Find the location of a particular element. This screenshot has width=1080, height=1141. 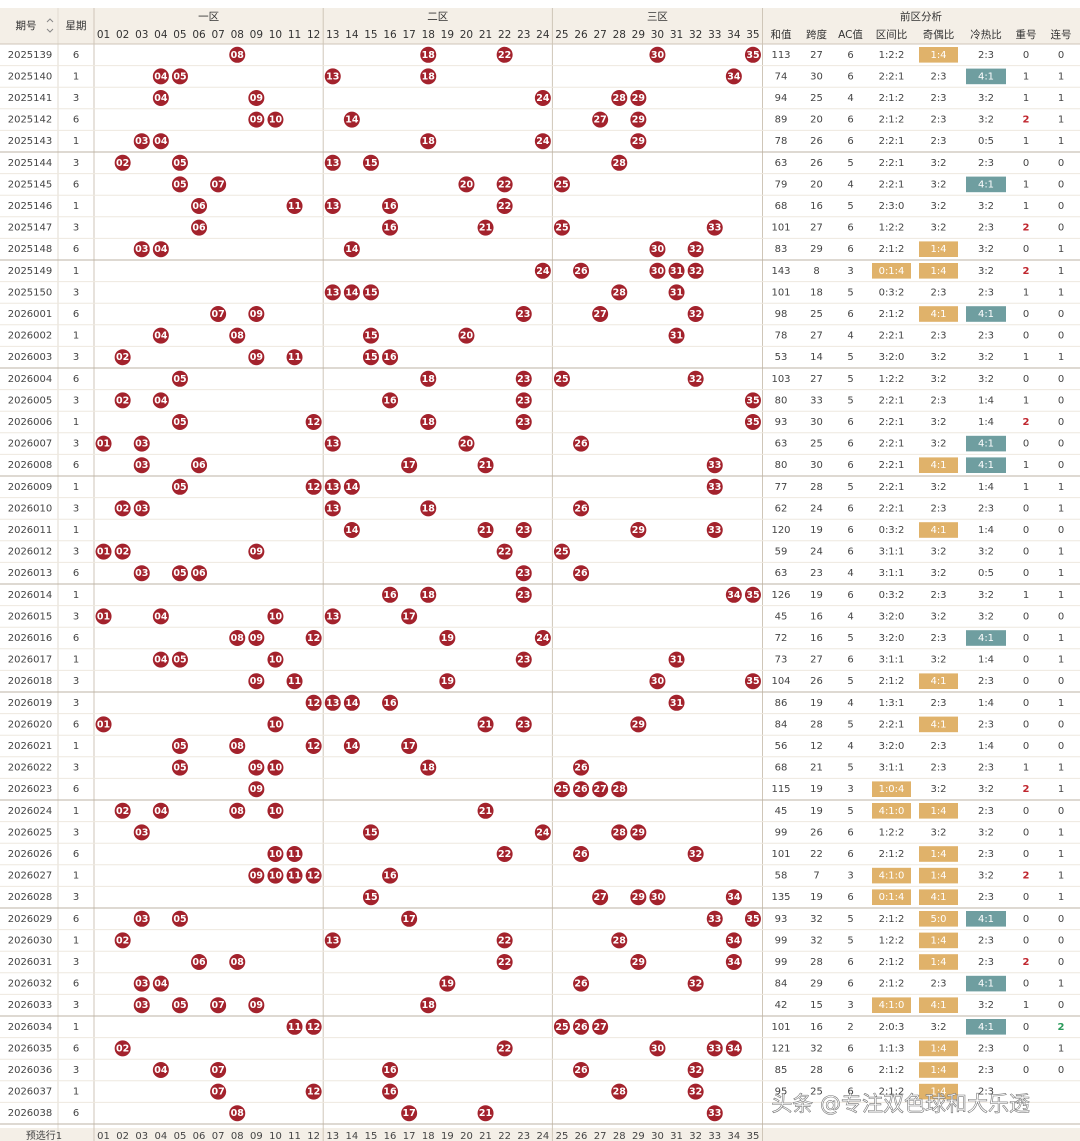

analysis-column-header: 重号 is located at coordinates (1026, 34).